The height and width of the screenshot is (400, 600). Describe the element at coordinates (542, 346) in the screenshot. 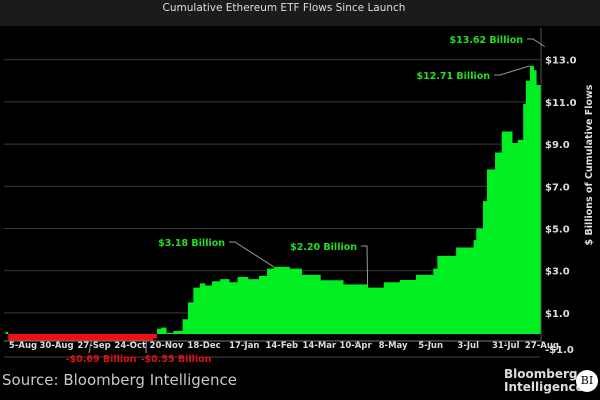

I see `x-tick-label: 27-Aug` at that location.